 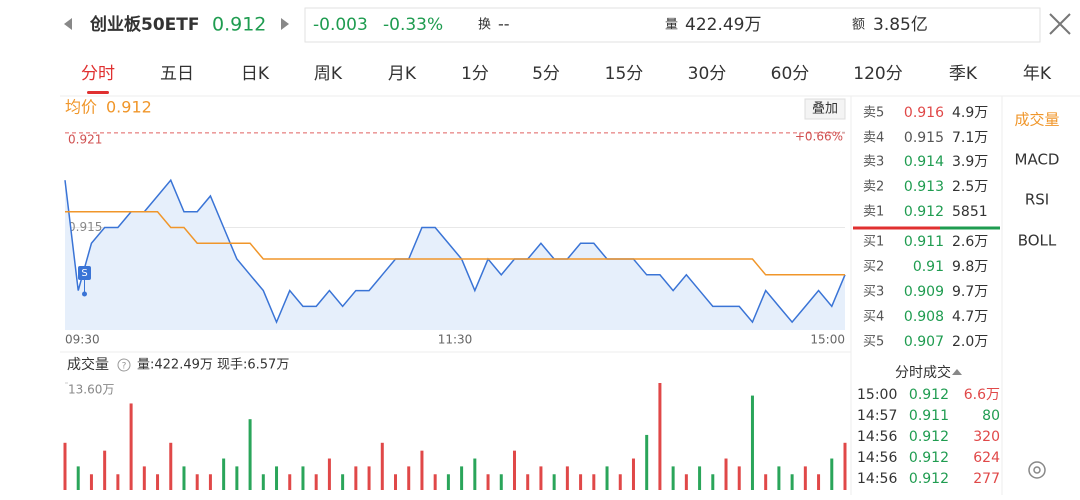 What do you see at coordinates (790, 74) in the screenshot?
I see `tab: 60分` at bounding box center [790, 74].